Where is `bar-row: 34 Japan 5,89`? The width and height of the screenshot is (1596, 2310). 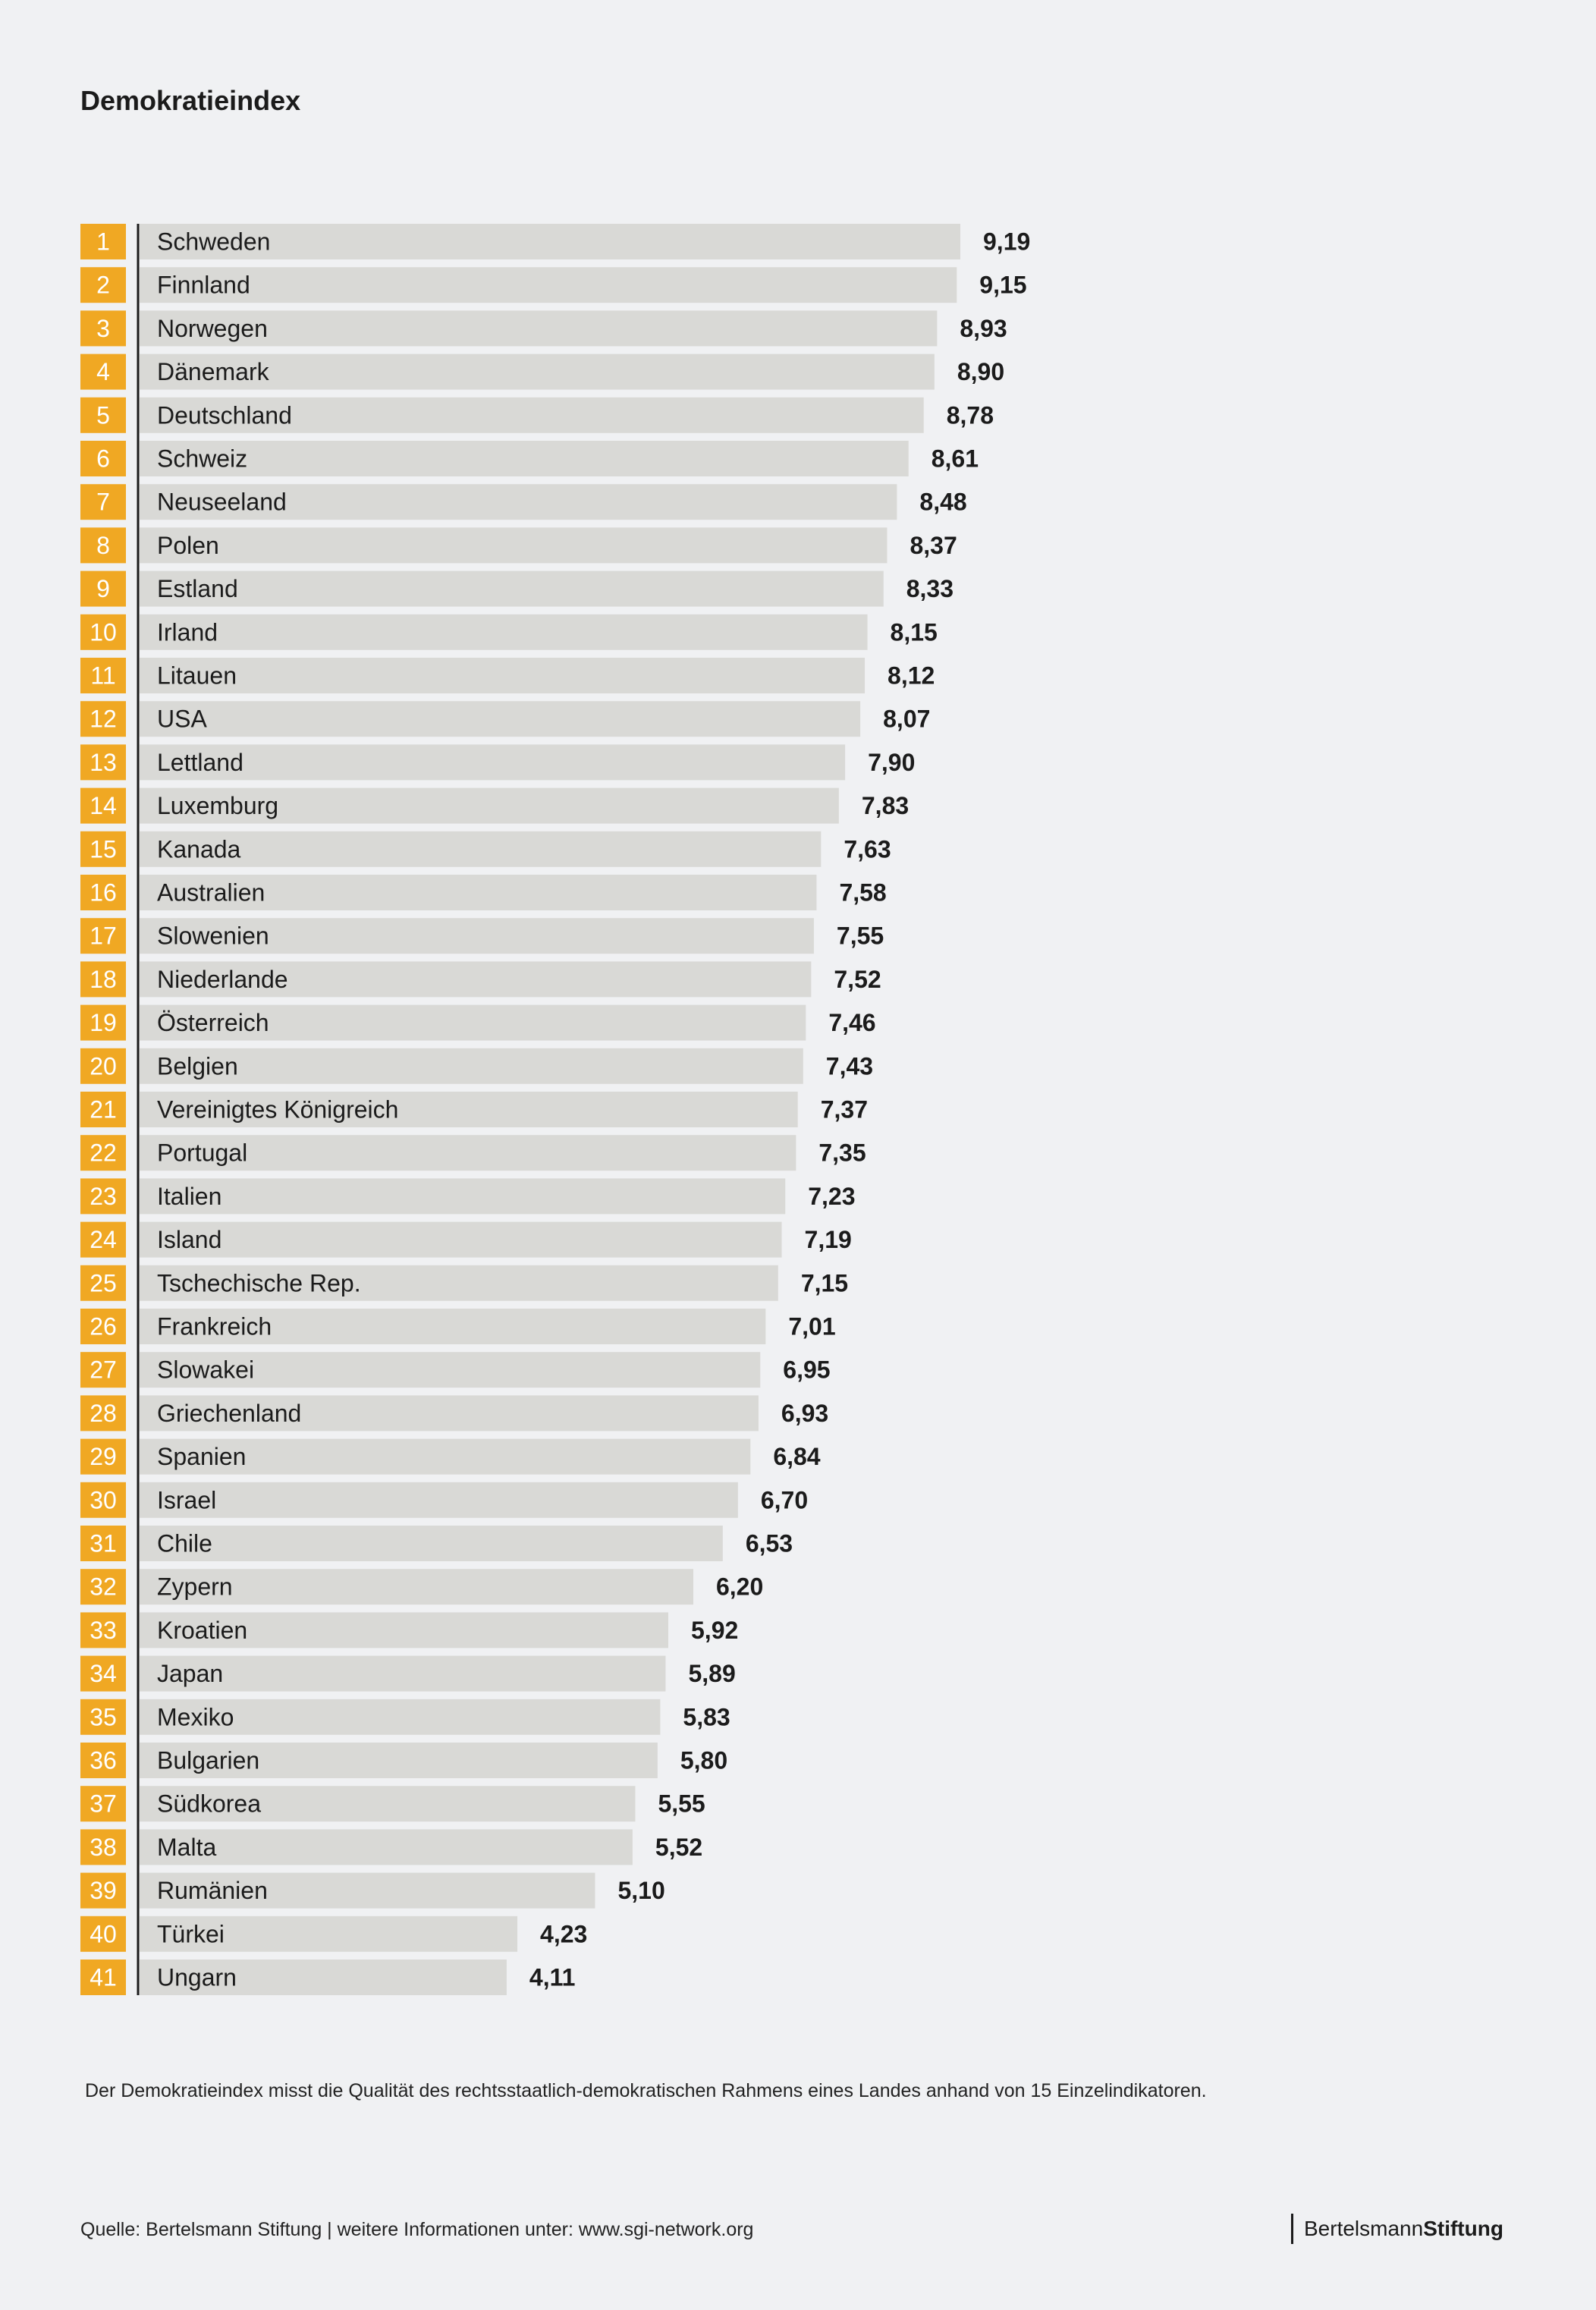
bar-row: 34 Japan 5,89 is located at coordinates (408, 1673).